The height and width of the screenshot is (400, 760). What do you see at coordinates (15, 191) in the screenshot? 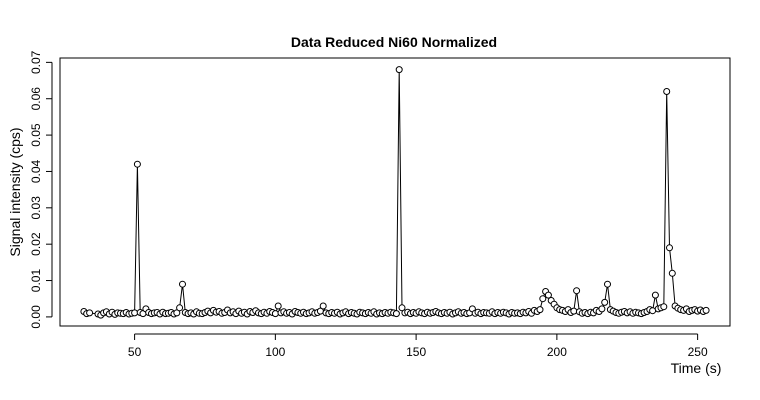
I see `y-axis-label: Signal intensity (cps)` at bounding box center [15, 191].